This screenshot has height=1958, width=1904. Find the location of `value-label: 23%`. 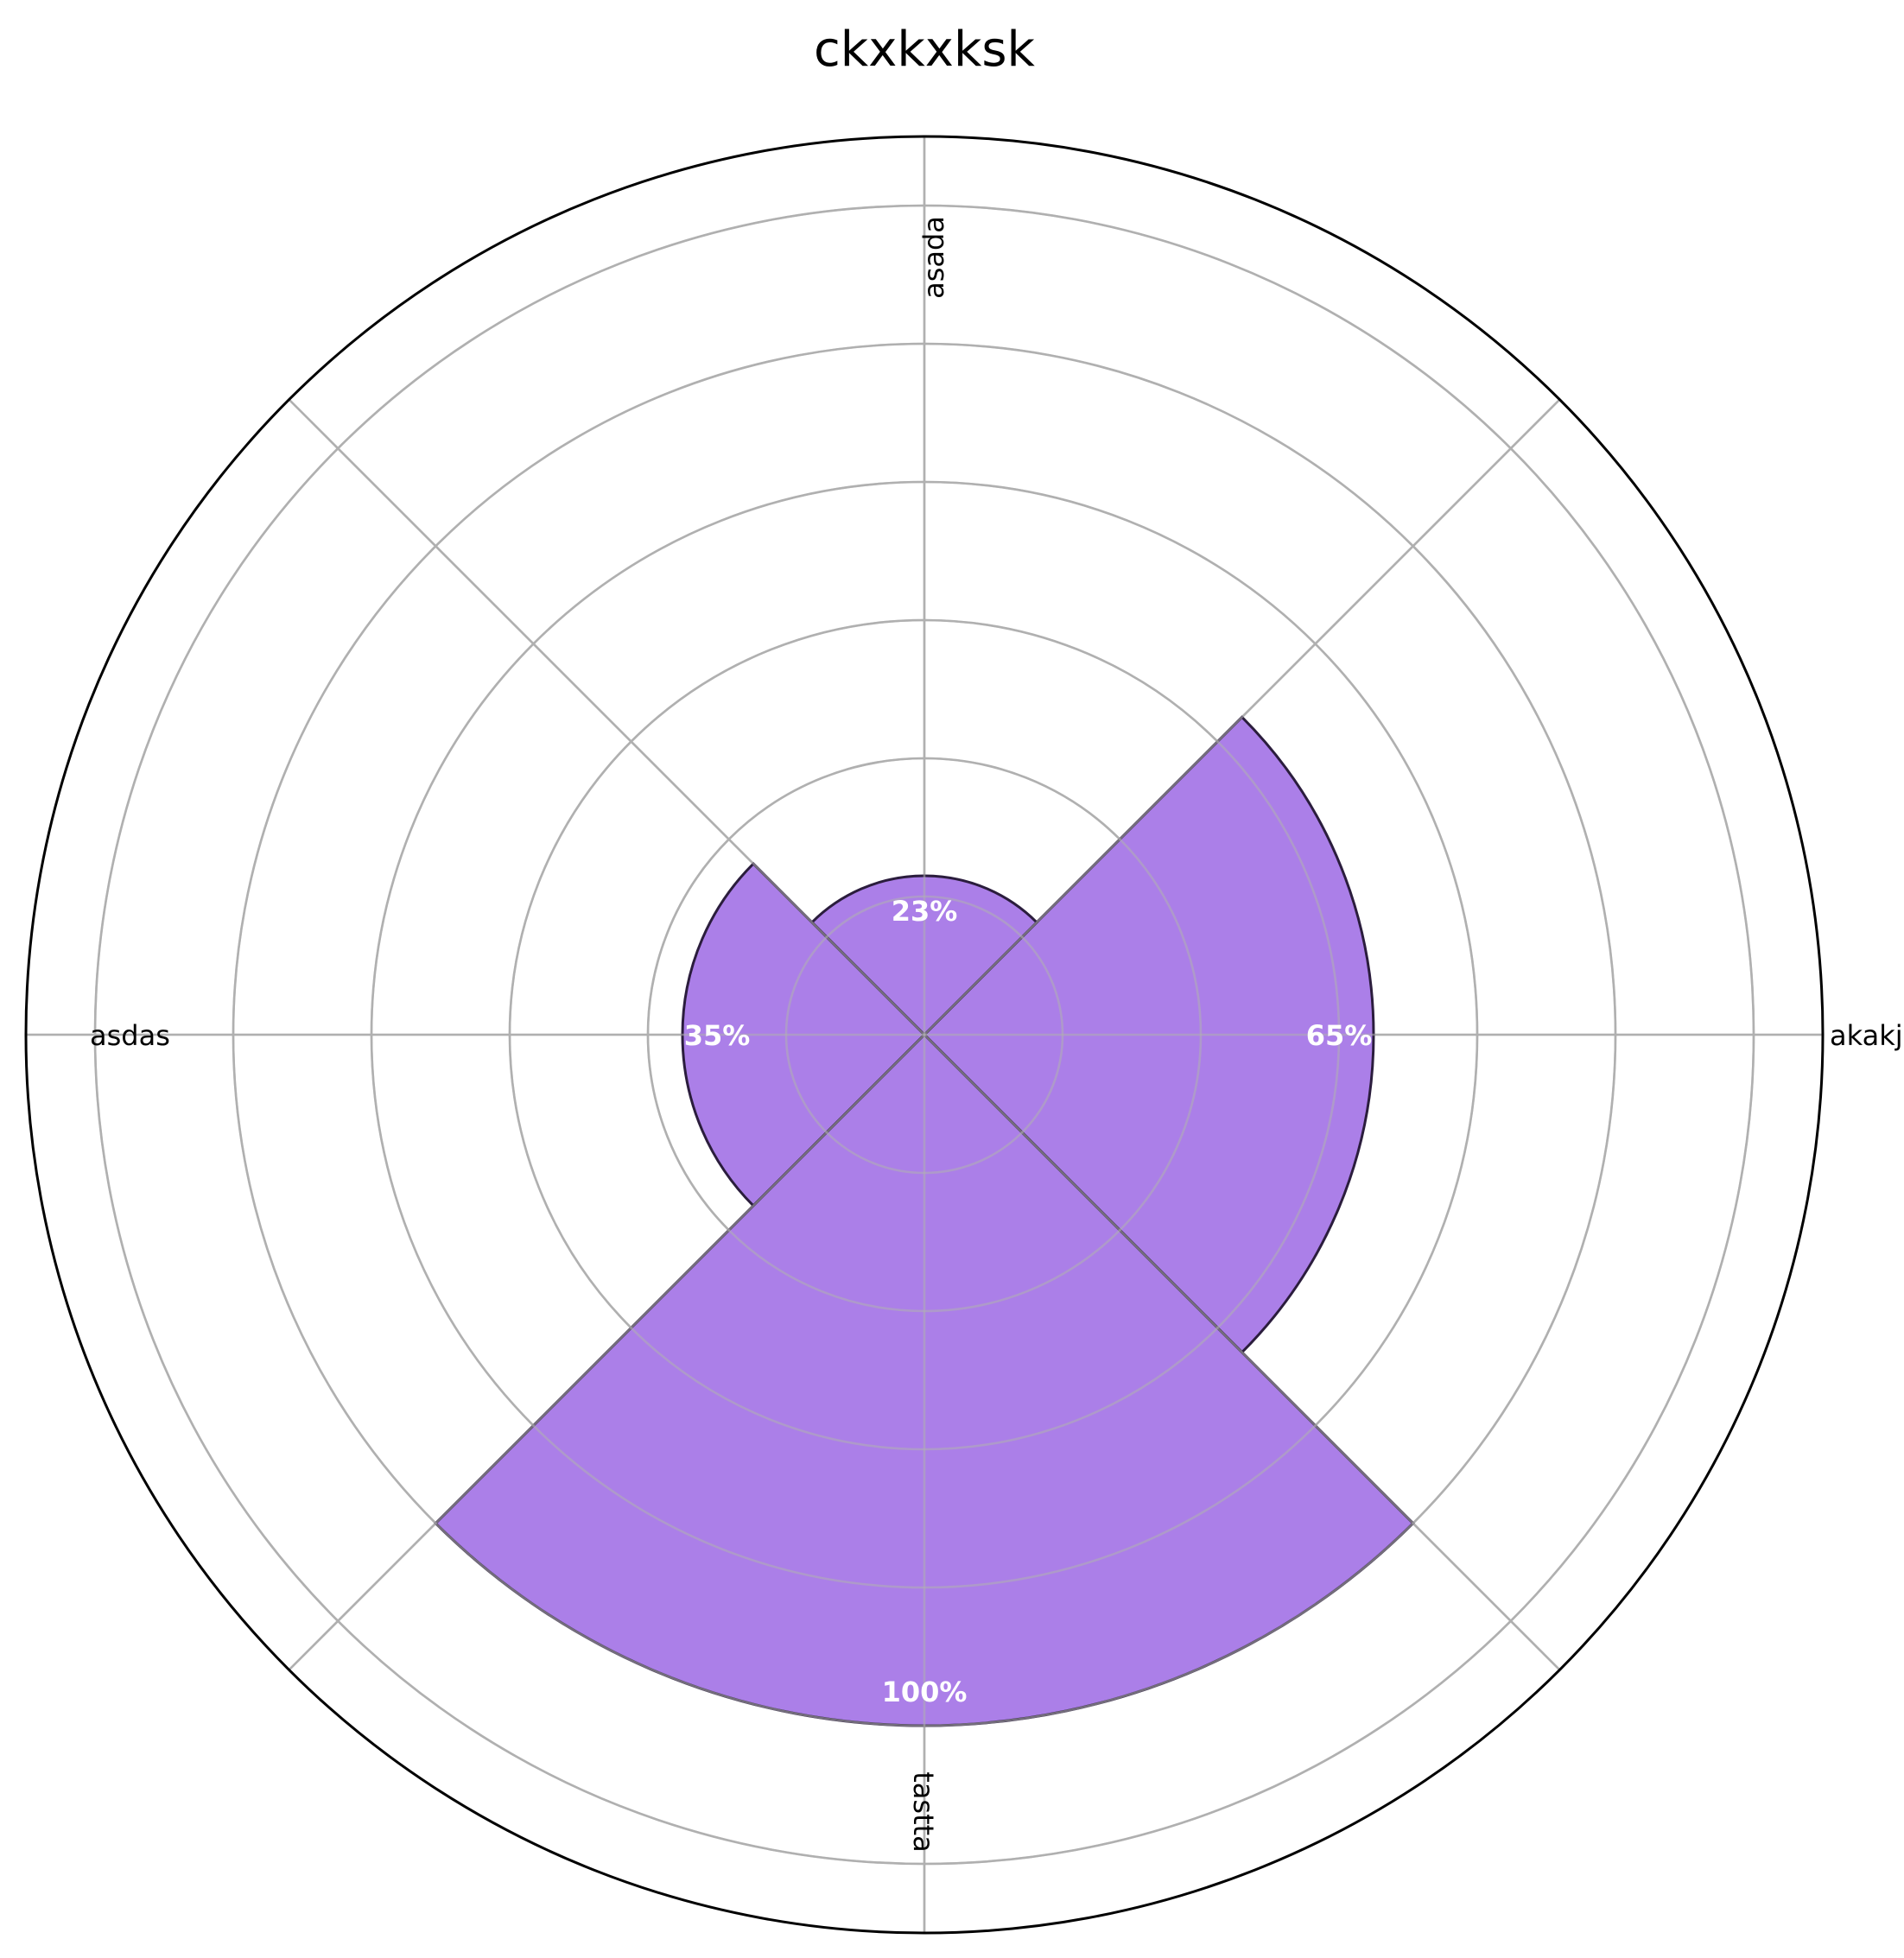

value-label: 23% is located at coordinates (925, 912).